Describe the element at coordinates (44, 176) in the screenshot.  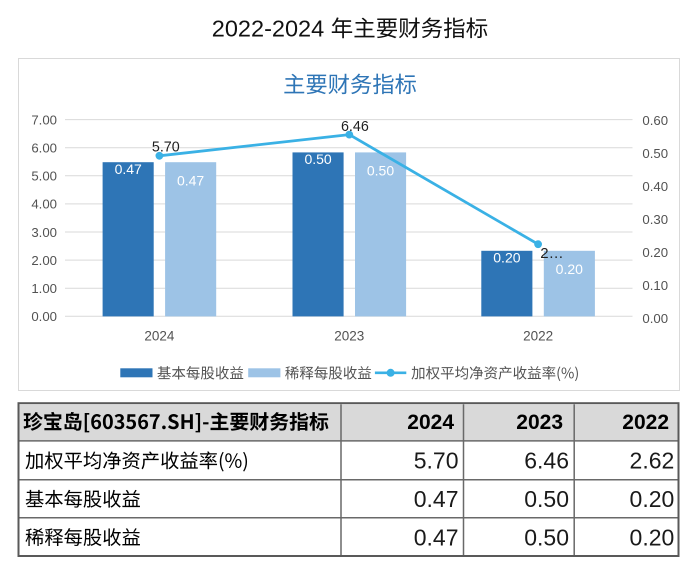
I see `svg-text: 5.00` at that location.